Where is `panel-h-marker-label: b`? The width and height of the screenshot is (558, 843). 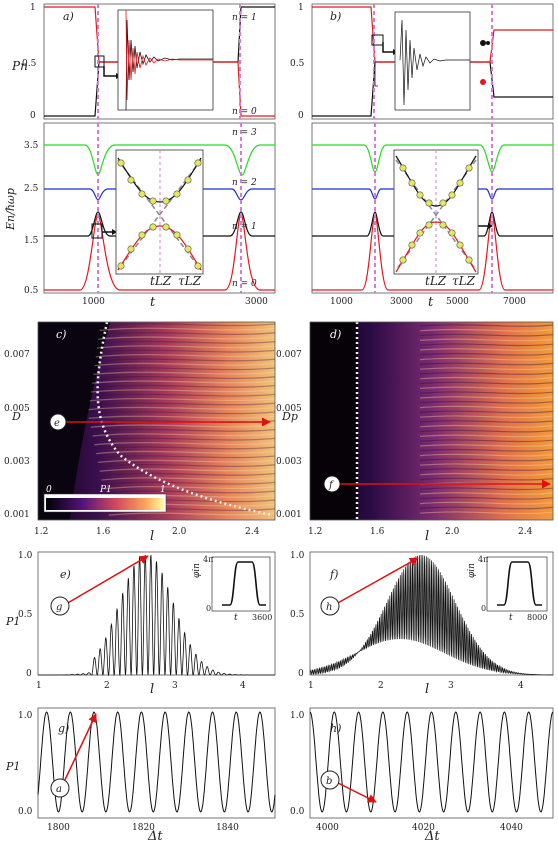 panel-h-marker-label: b is located at coordinates (329, 781).